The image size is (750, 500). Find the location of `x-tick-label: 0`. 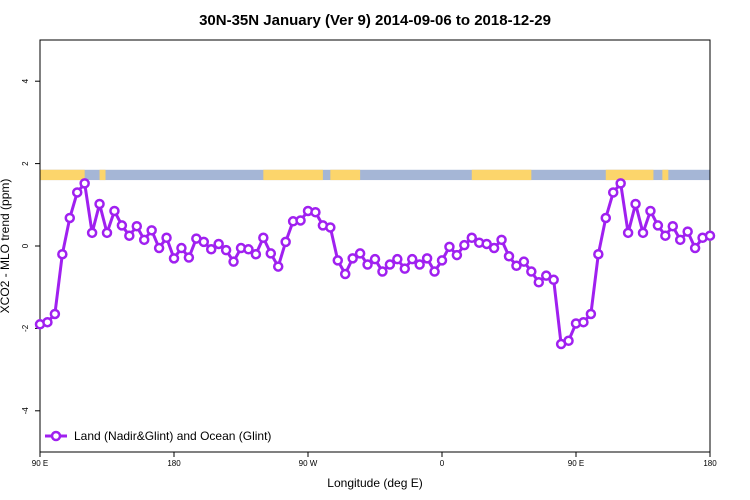

x-tick-label: 0 is located at coordinates (442, 463).